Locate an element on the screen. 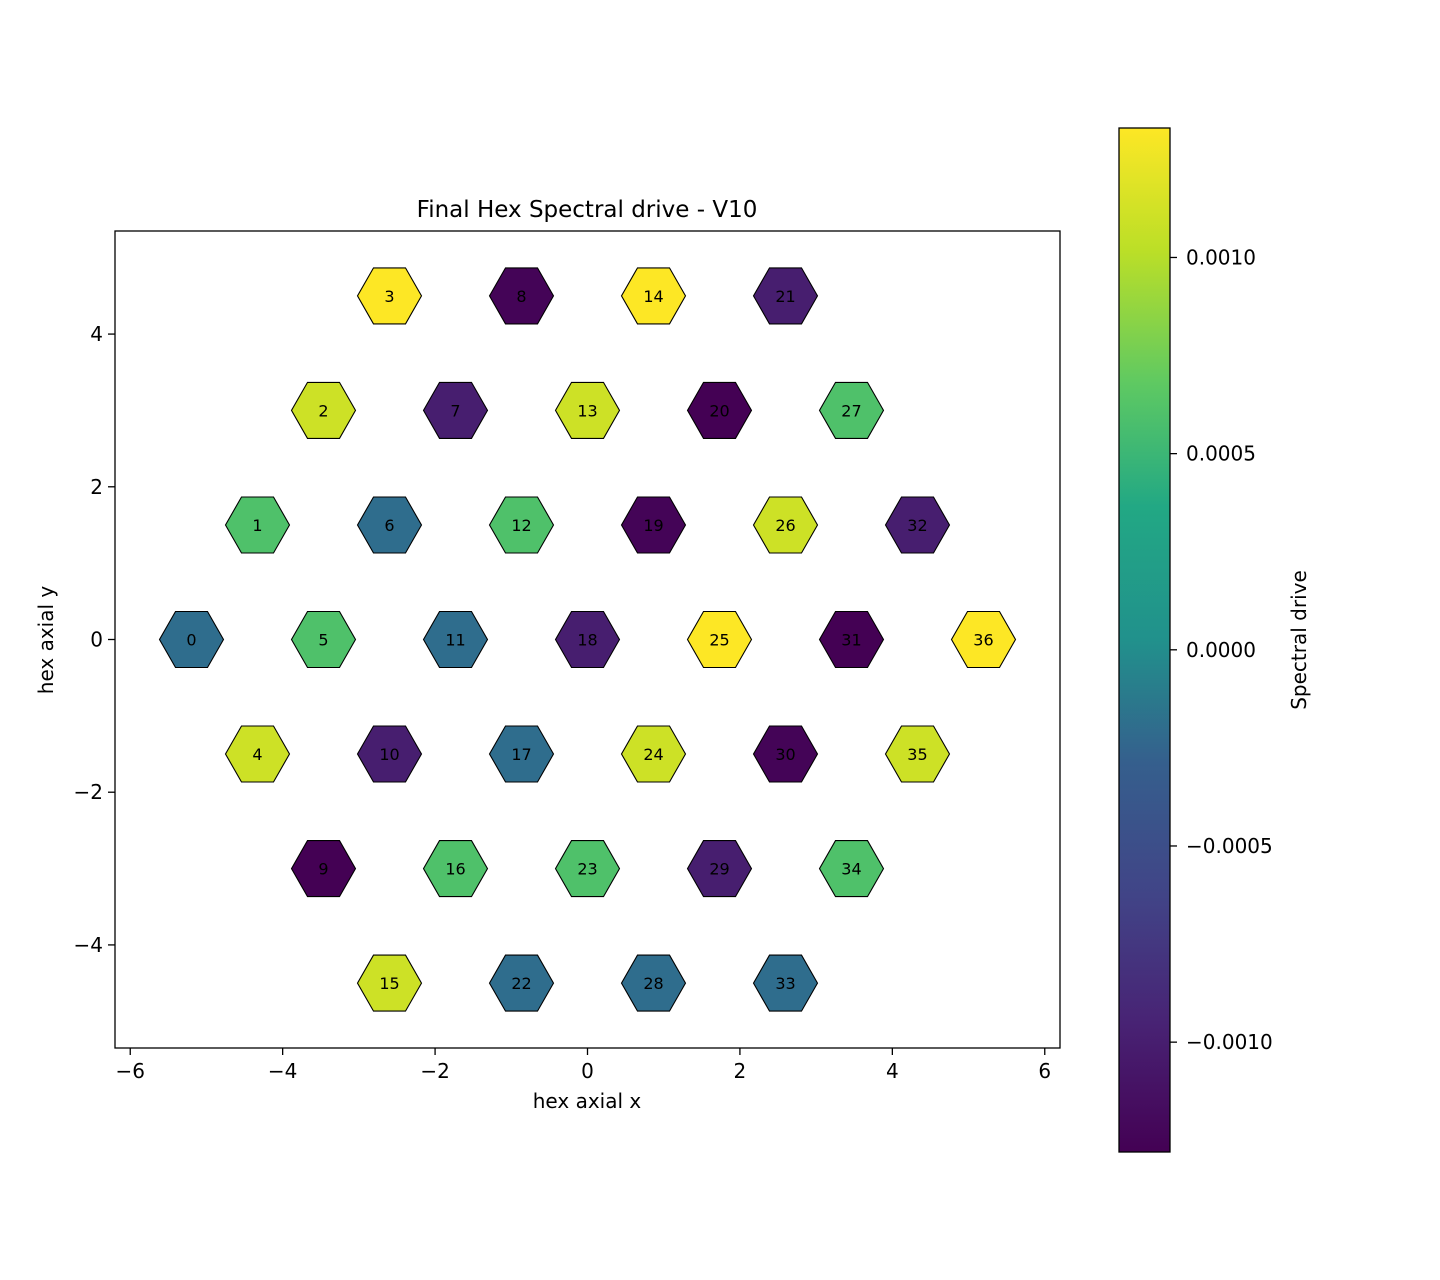 This screenshot has width=1440, height=1280. colorbar-ticks: −0.0010 −0.0005 0.0000 0.0005 0.0010 is located at coordinates (1221, 649).